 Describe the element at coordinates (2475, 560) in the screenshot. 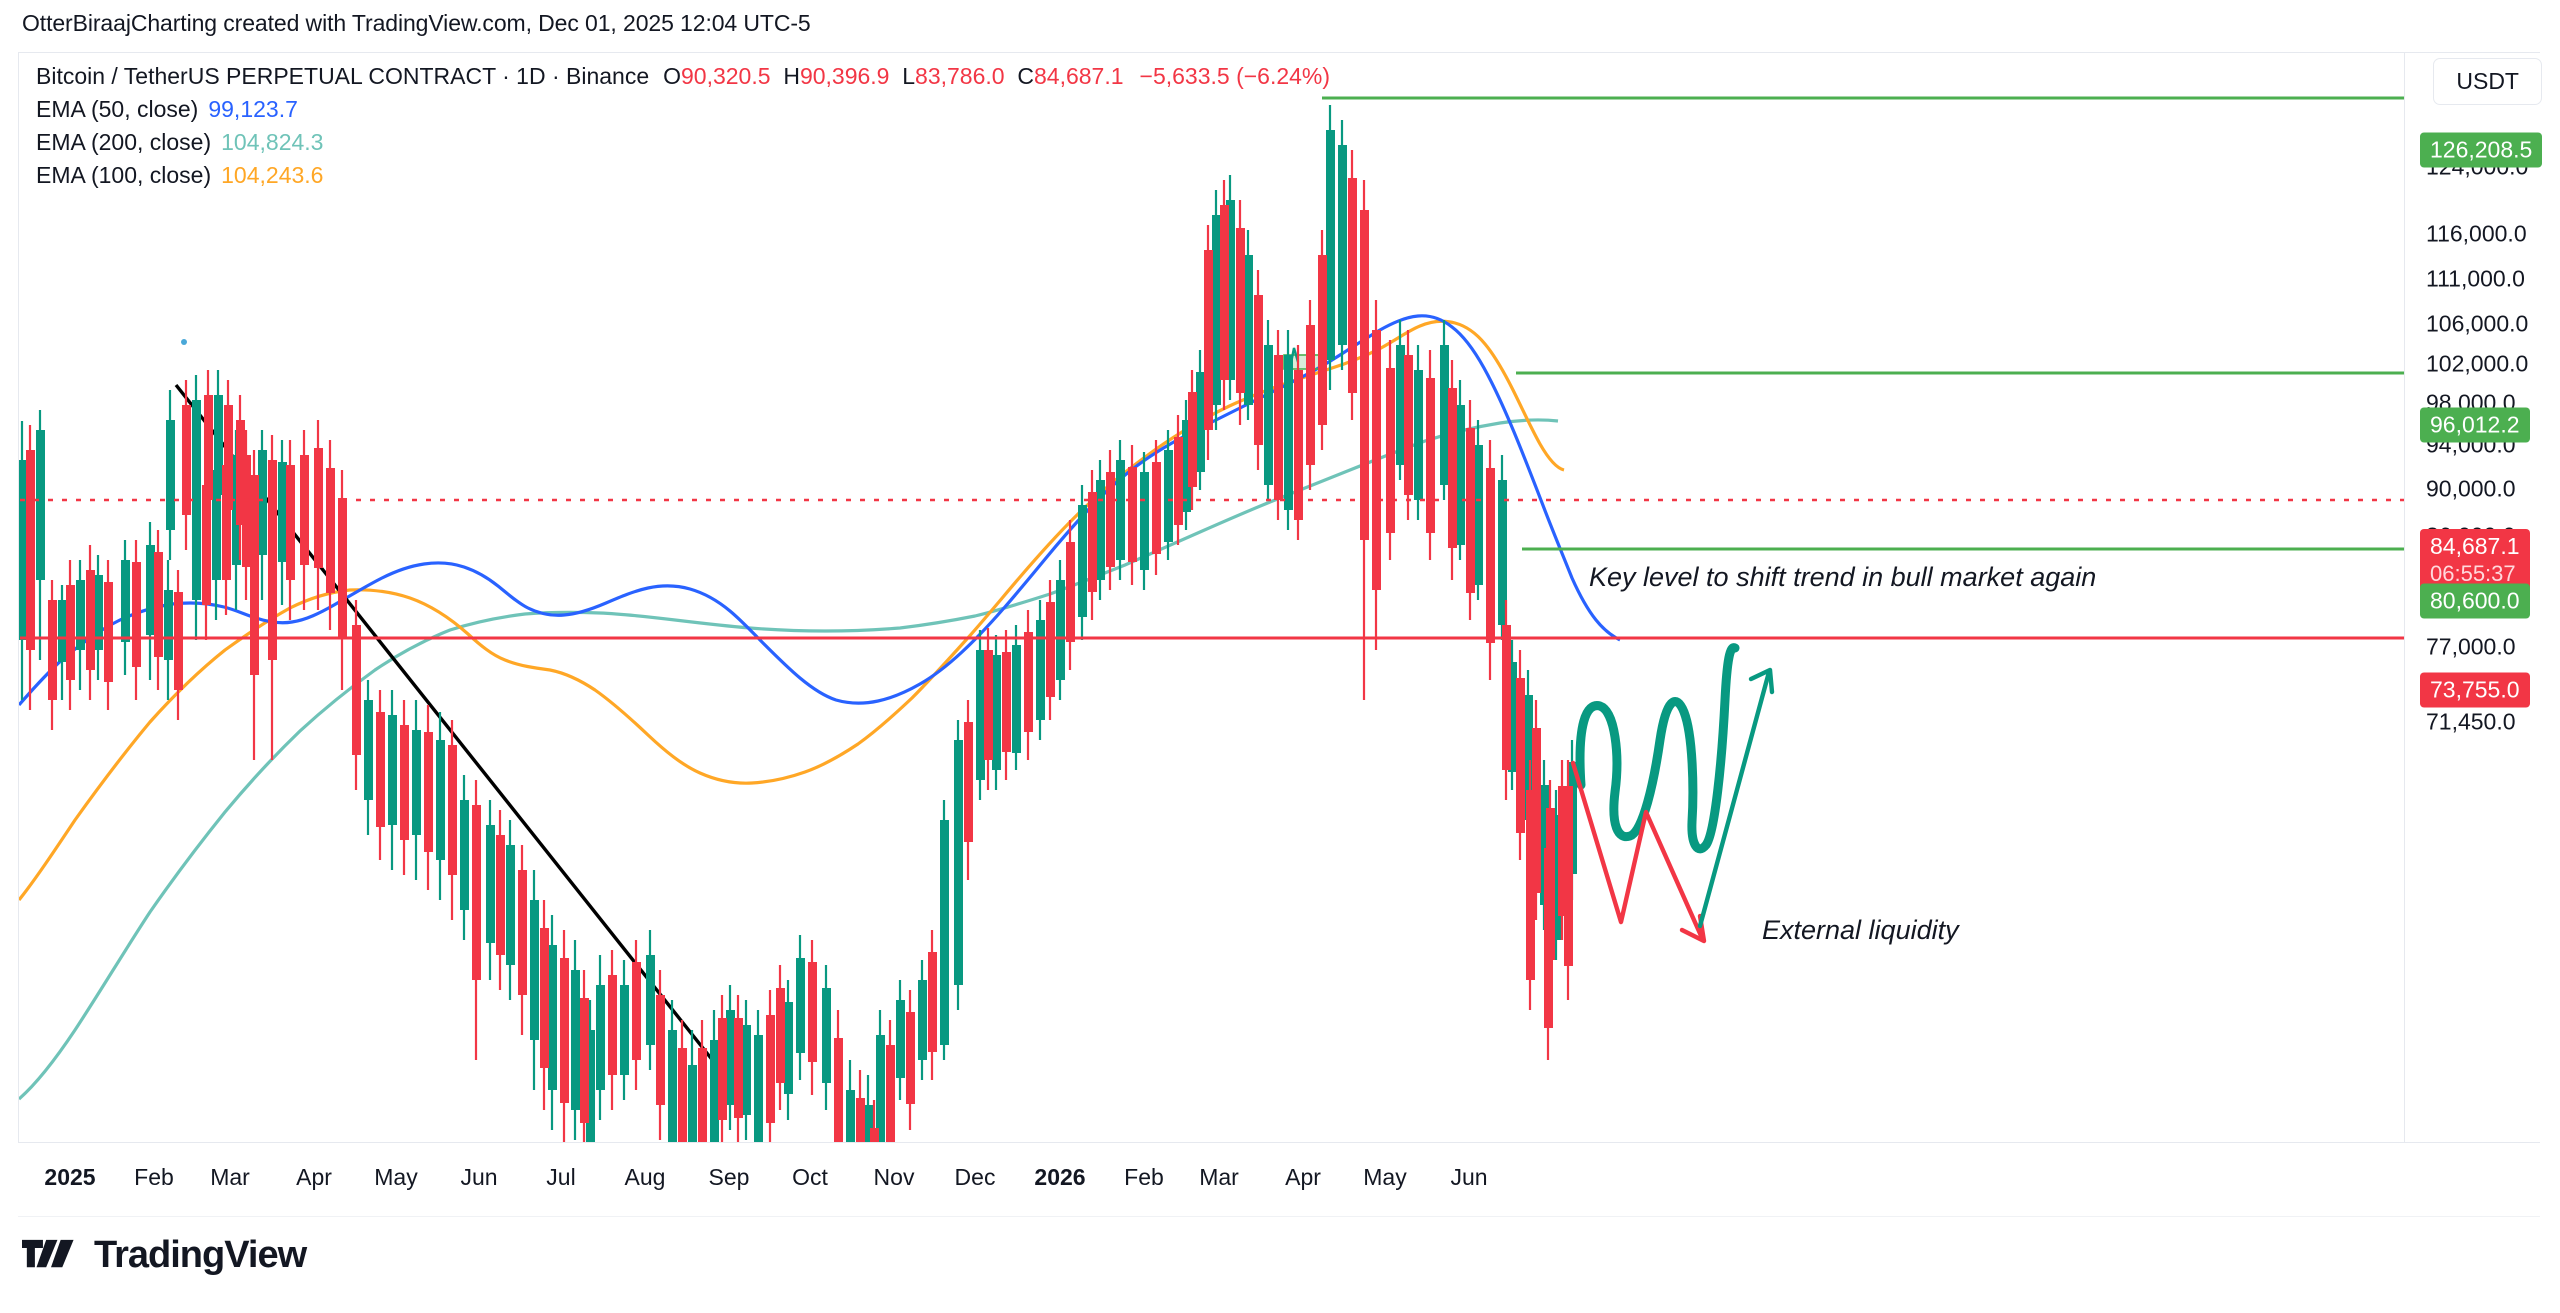

I see `price-badge-last-price: 84,687.1 06:55:37` at that location.